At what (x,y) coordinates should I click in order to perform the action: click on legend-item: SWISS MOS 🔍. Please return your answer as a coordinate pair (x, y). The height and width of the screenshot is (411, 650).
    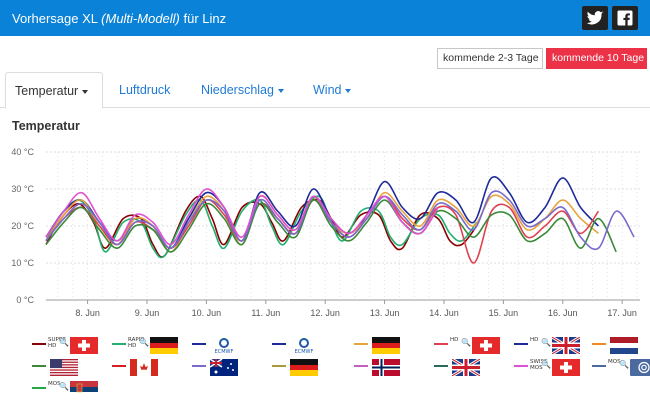
    Looking at the image, I should click on (551, 367).